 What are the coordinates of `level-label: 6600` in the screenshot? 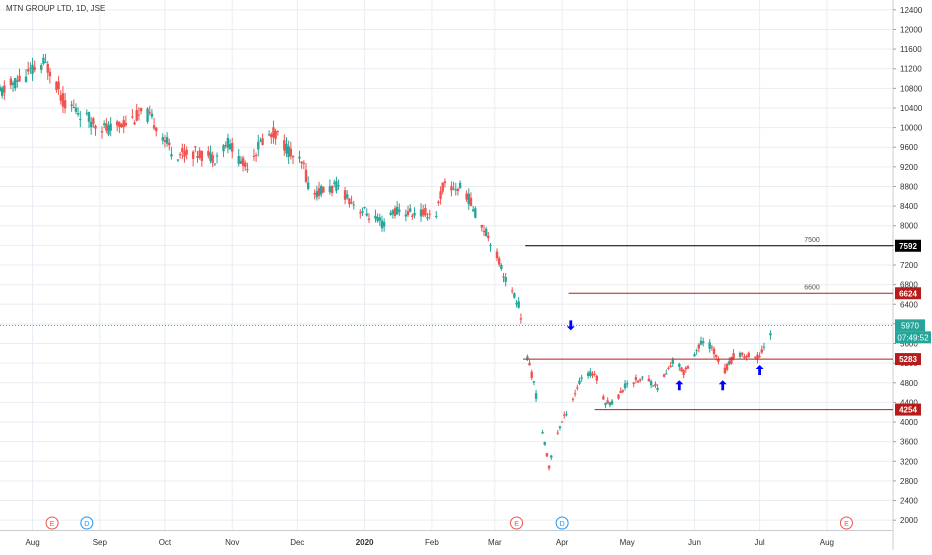 It's located at (812, 287).